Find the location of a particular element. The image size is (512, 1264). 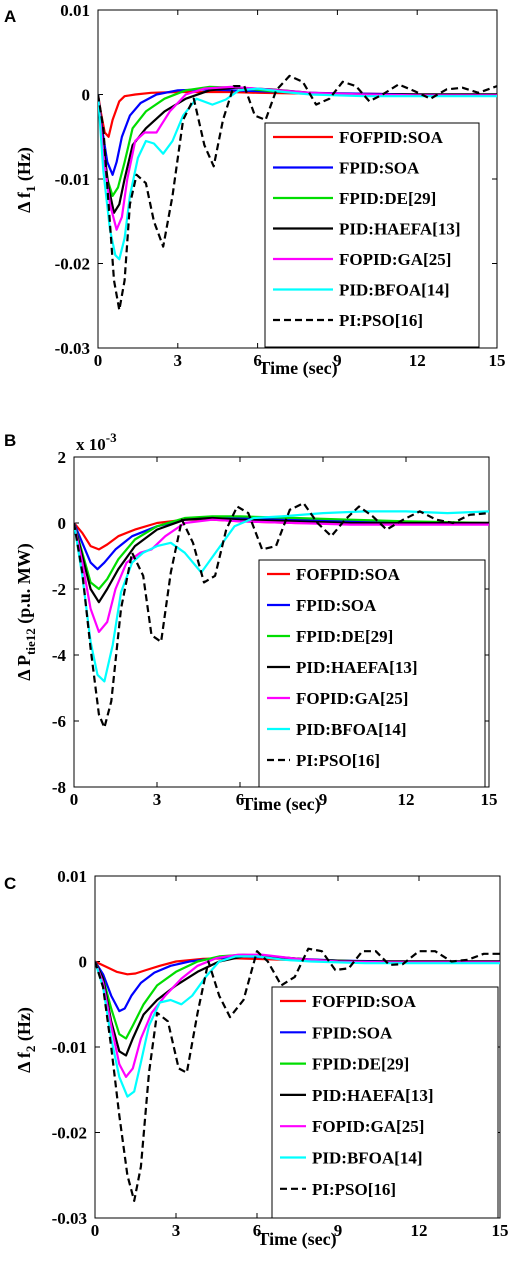

y-axis-label: Δ Ptie12 (p.u. MW) is located at coordinates (26, 612).